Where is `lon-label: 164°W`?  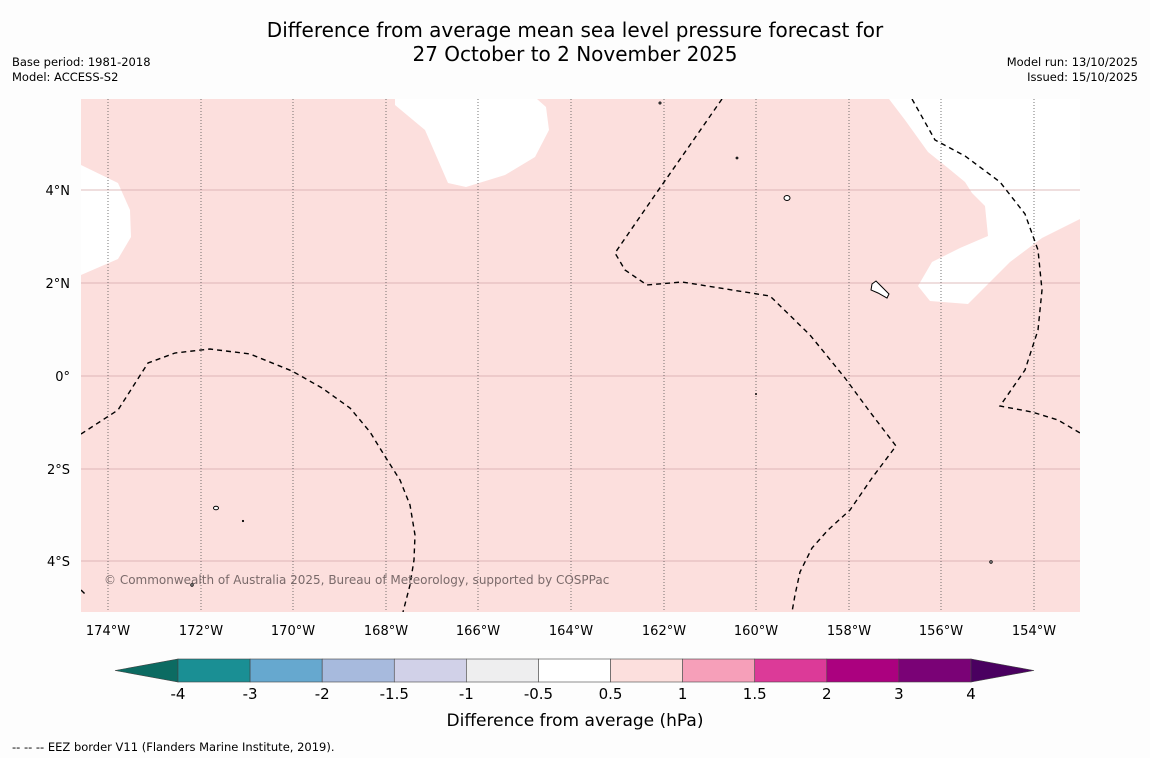
lon-label: 164°W is located at coordinates (571, 631).